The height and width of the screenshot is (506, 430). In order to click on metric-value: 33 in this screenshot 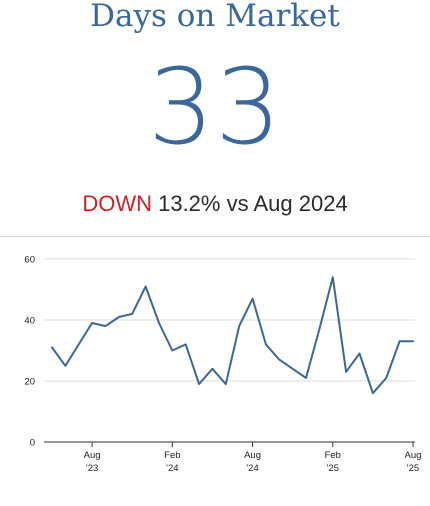, I will do `click(215, 107)`.